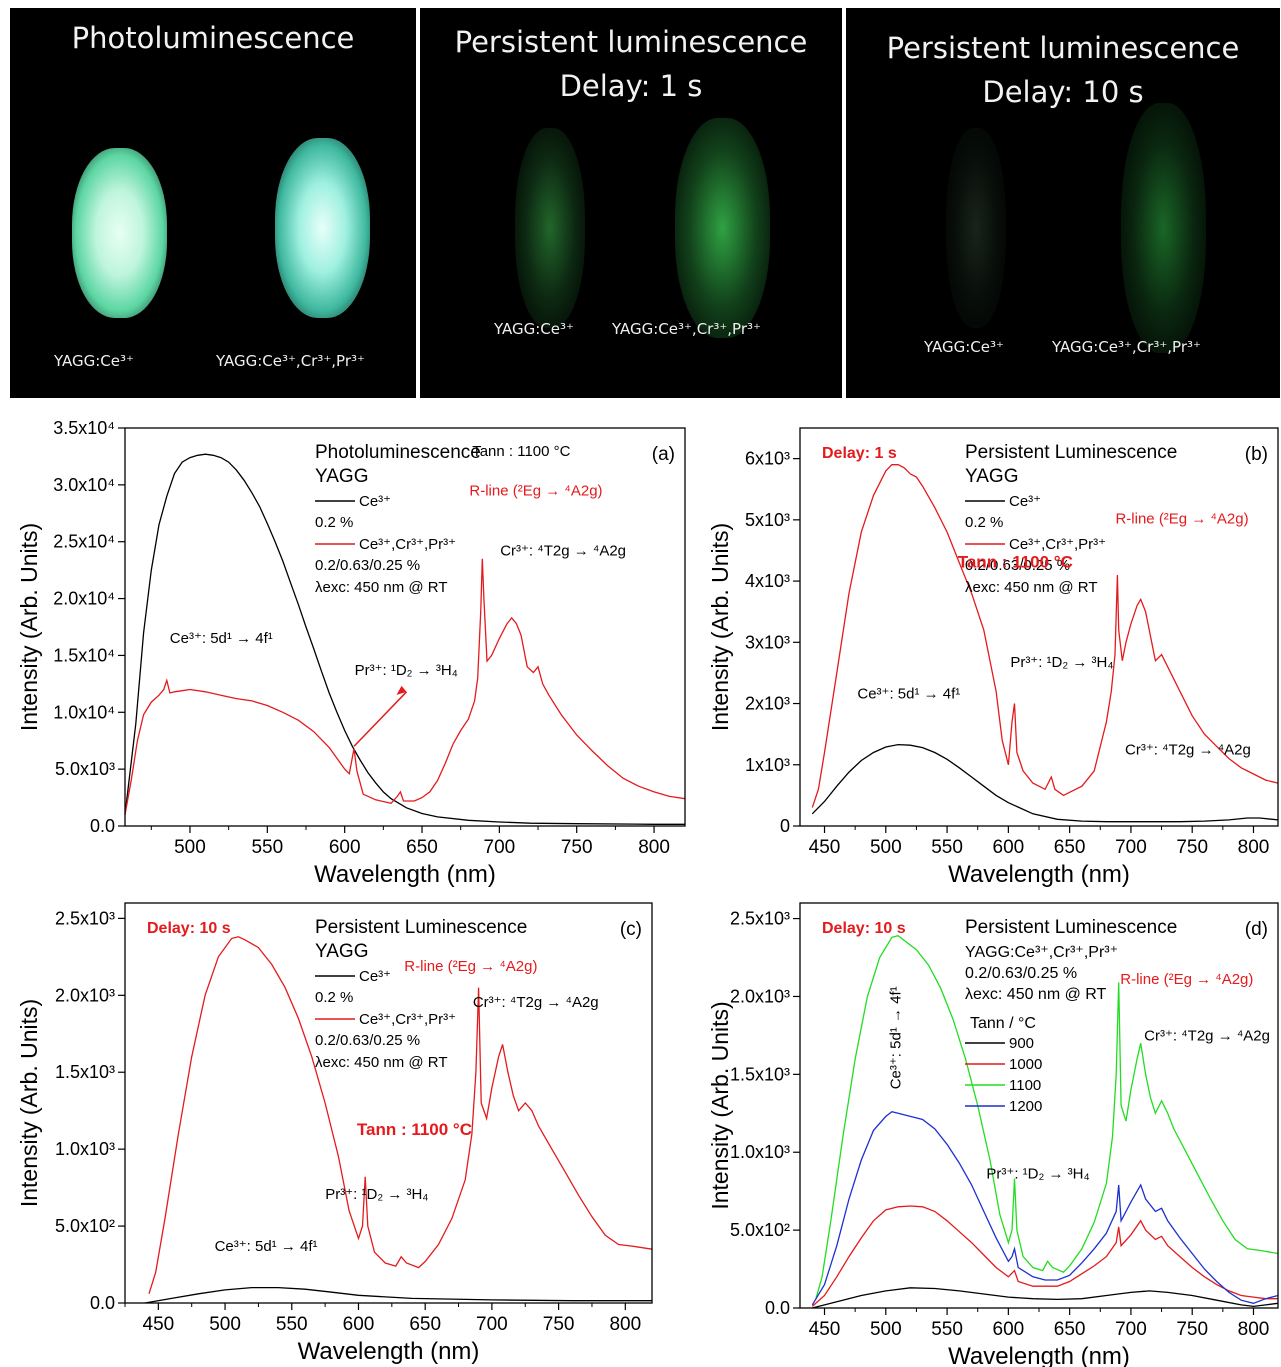 Image resolution: width=1281 pixels, height=1367 pixels. Describe the element at coordinates (631, 64) in the screenshot. I see `photo-title: Persistent luminescence Delay: 1 s` at that location.